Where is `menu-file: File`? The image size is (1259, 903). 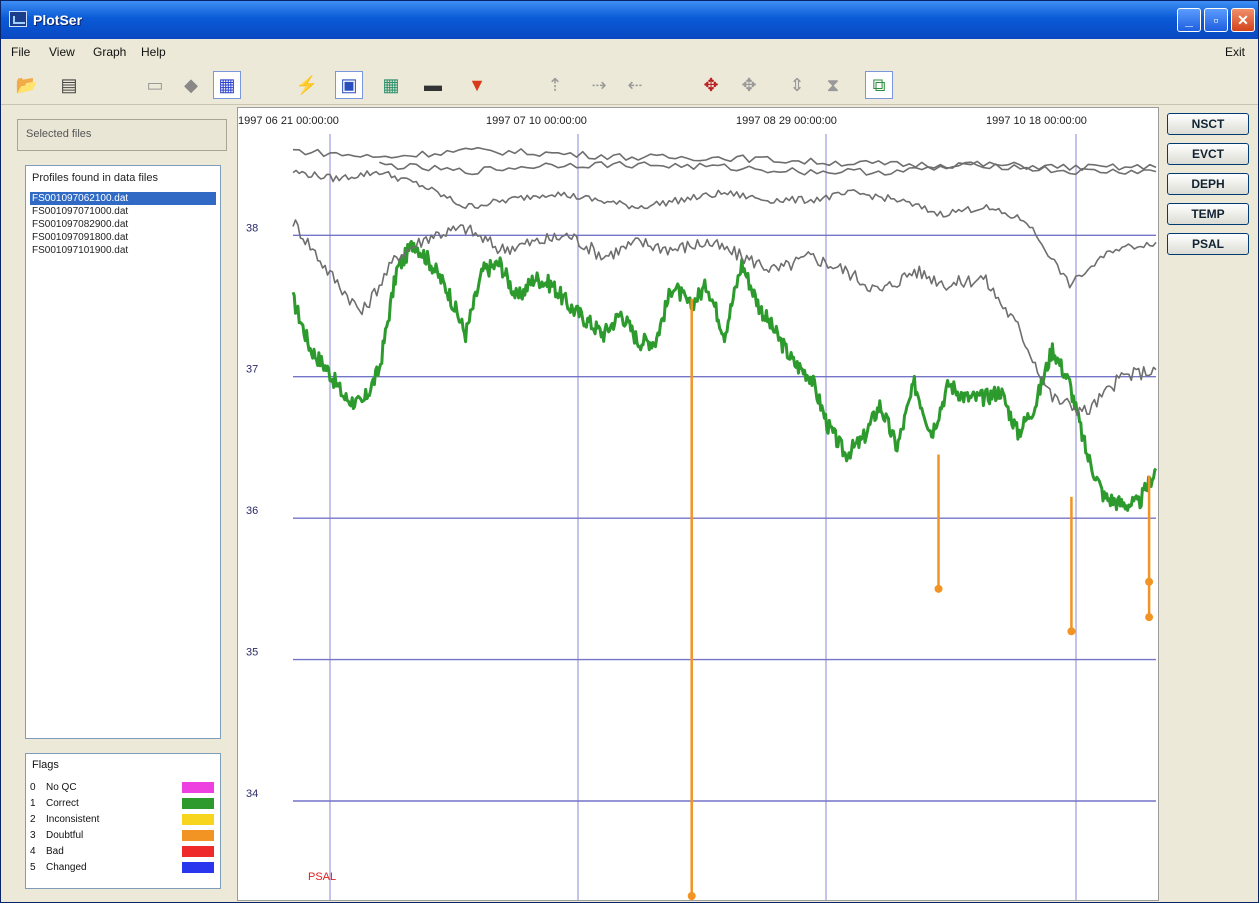
menu-file: File is located at coordinates (20, 52).